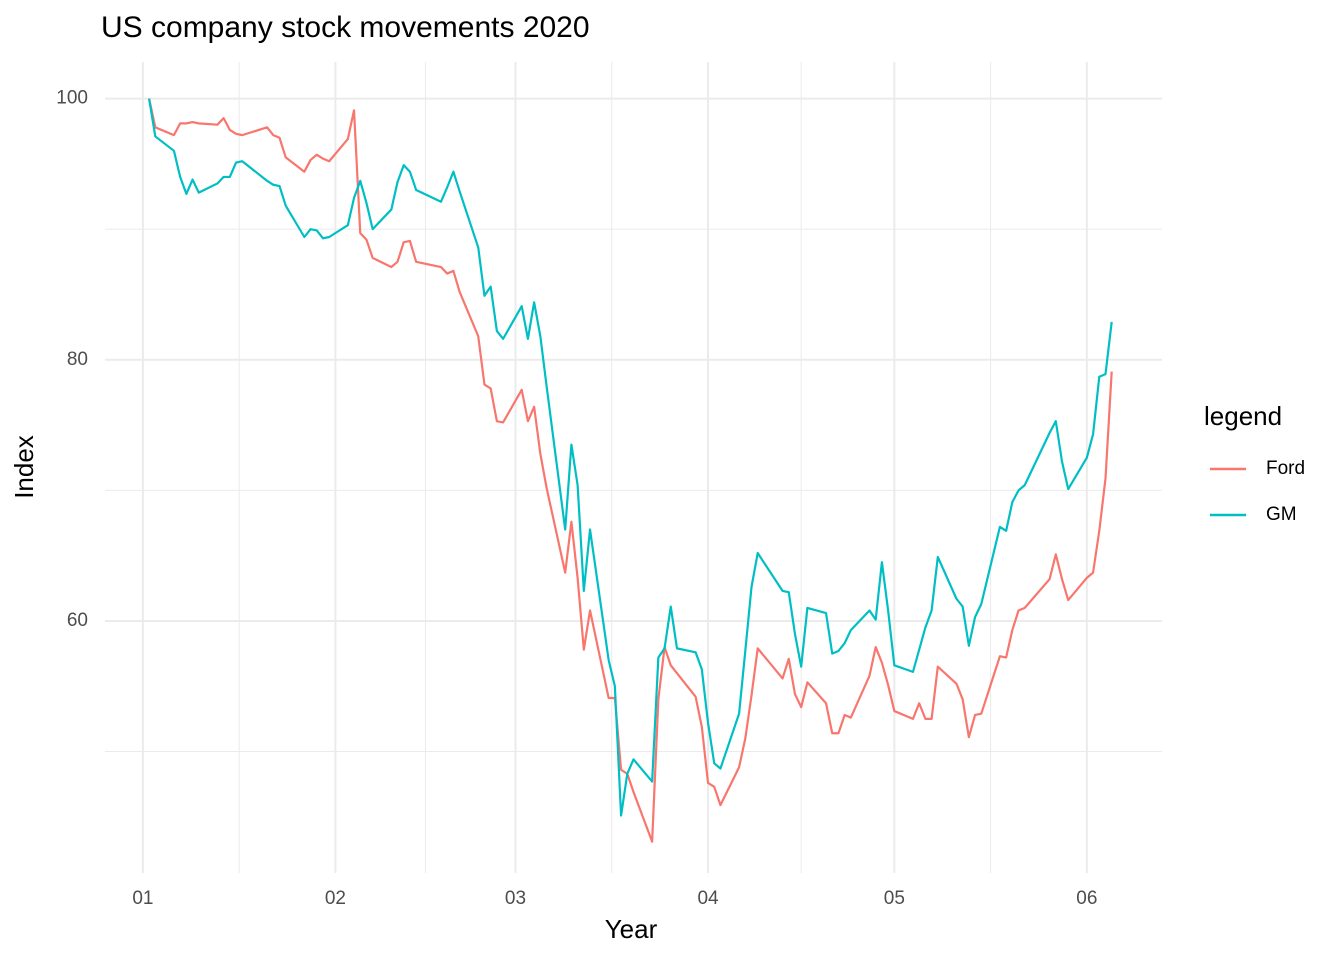 The width and height of the screenshot is (1344, 965). What do you see at coordinates (72, 98) in the screenshot?
I see `y-tick-label: 100` at bounding box center [72, 98].